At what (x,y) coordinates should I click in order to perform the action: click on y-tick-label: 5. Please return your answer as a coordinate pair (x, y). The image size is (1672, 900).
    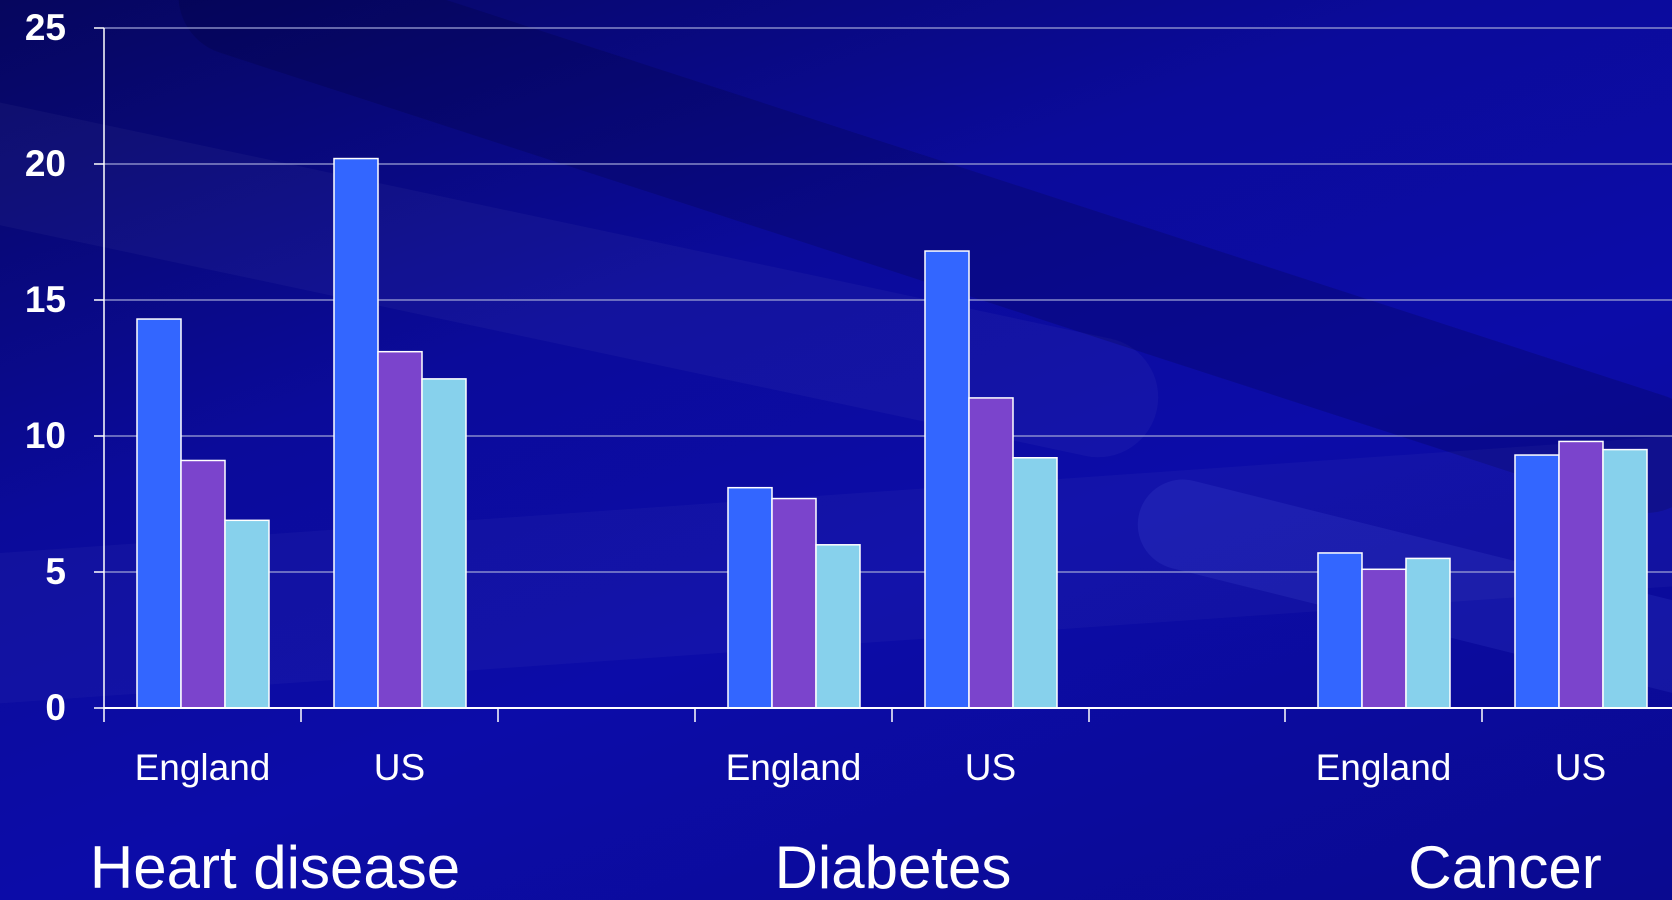
    Looking at the image, I should click on (55, 571).